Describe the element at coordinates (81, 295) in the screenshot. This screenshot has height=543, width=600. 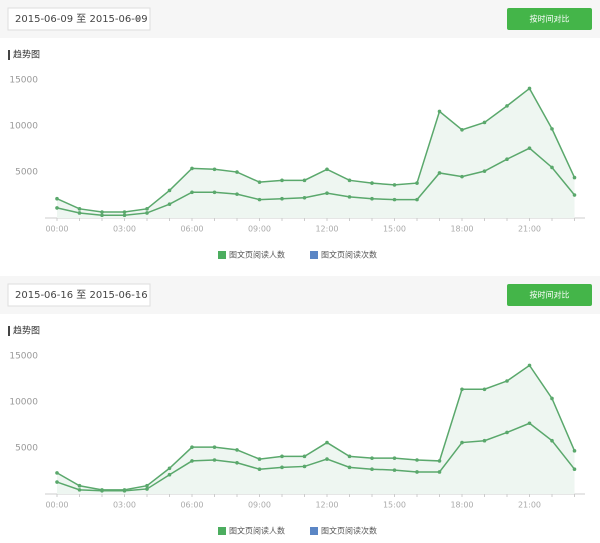
I see `date-range: 2015-06-16 至 2015-06-16` at that location.